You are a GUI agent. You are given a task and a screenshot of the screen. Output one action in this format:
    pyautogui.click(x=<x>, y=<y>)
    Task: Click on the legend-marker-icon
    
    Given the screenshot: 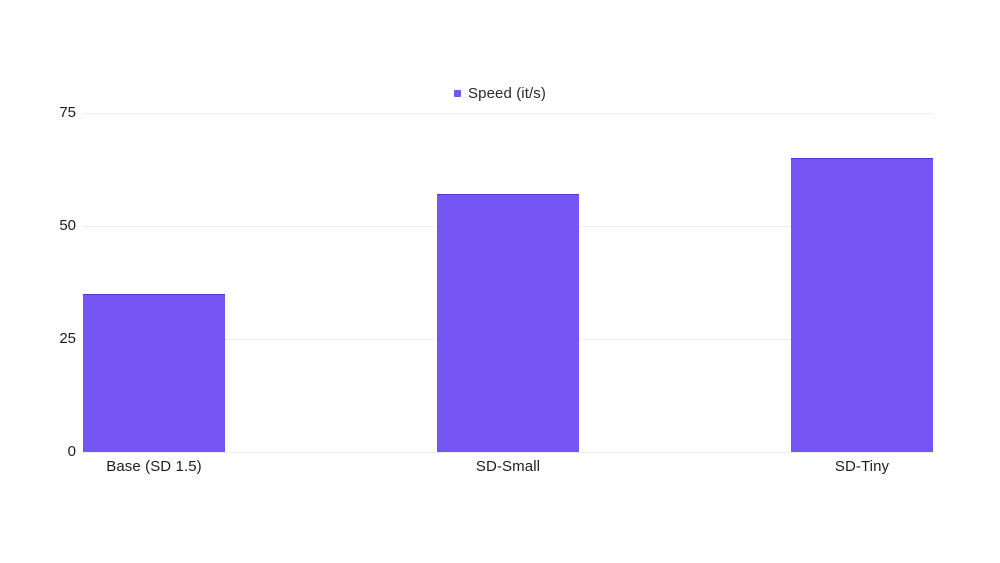 What is the action you would take?
    pyautogui.click(x=458, y=93)
    